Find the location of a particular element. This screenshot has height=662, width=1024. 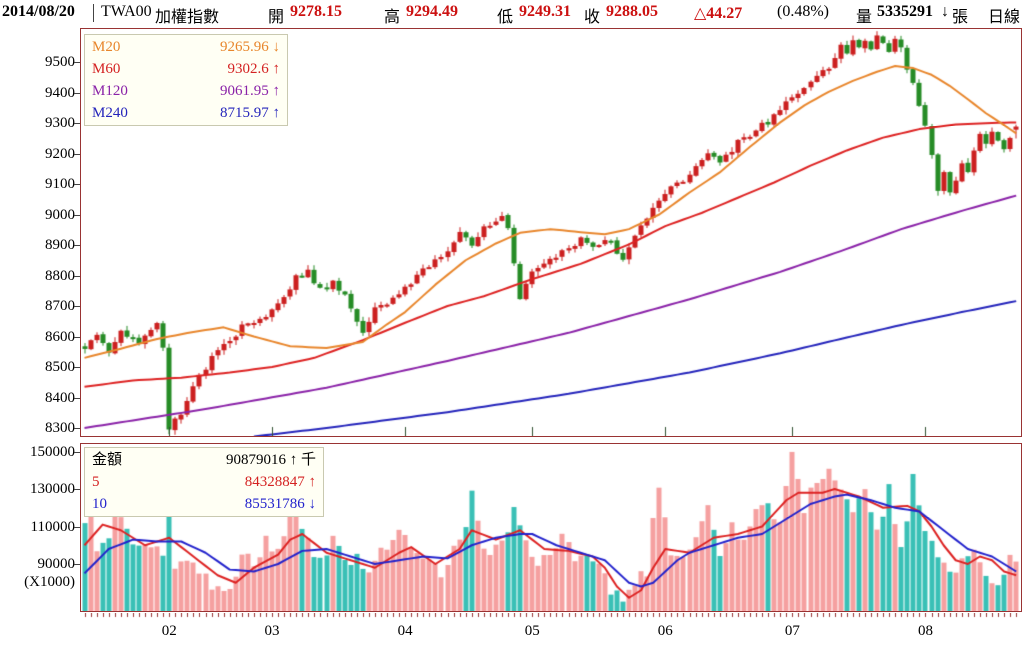

date-label: 2014/08/20 is located at coordinates (38, 11).